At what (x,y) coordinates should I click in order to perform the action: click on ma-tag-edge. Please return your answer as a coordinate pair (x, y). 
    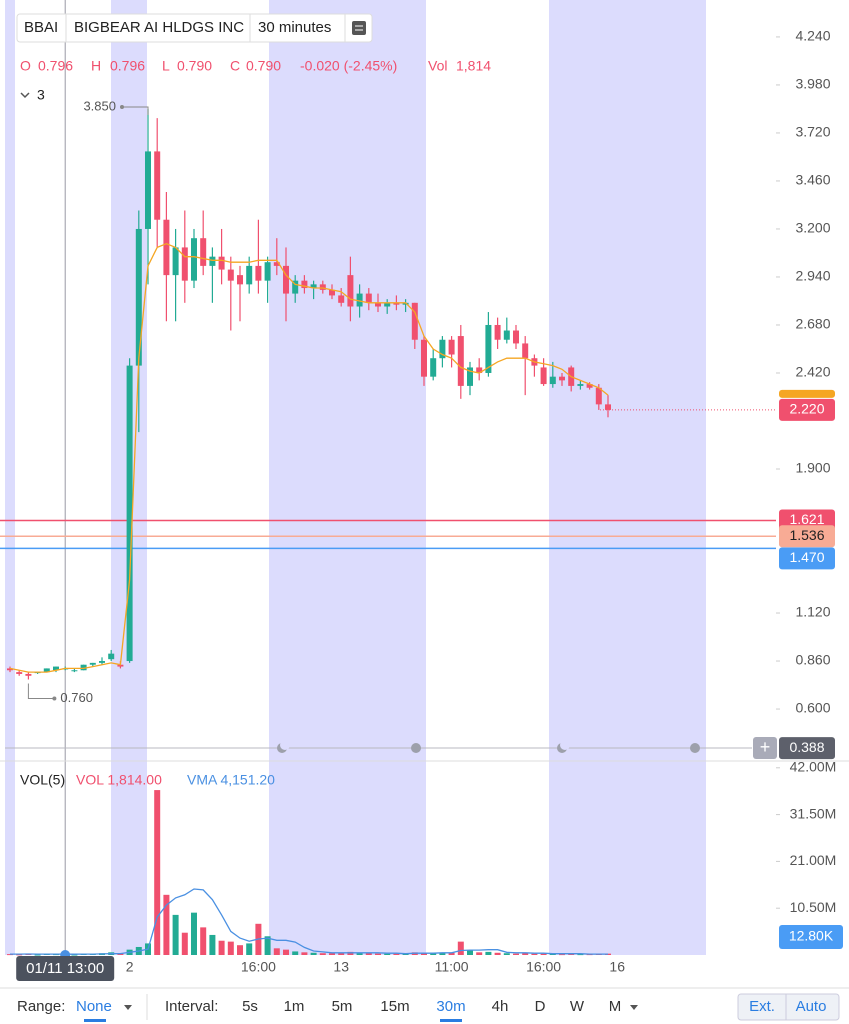
    Looking at the image, I should click on (807, 393).